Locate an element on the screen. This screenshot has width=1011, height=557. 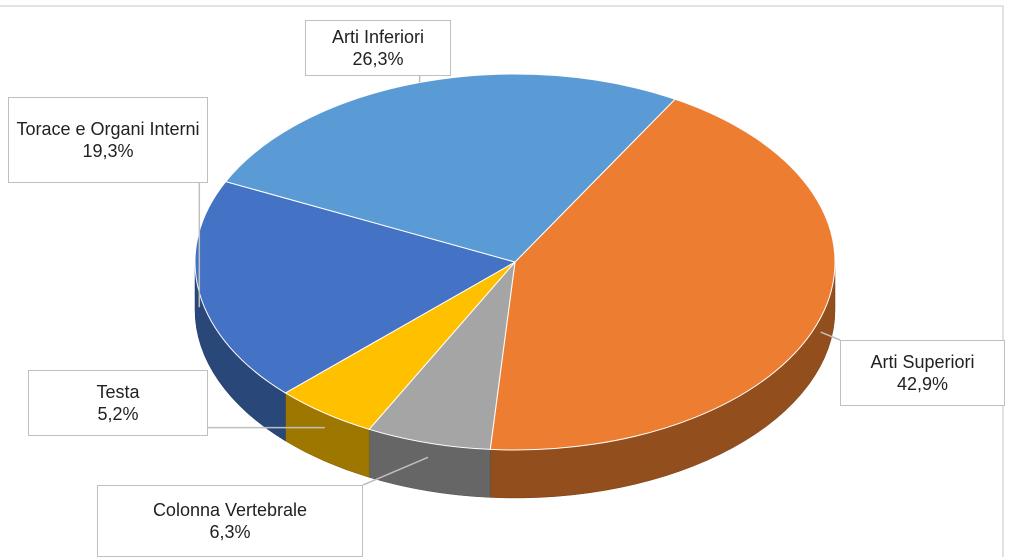
label-category: Testa is located at coordinates (118, 392).